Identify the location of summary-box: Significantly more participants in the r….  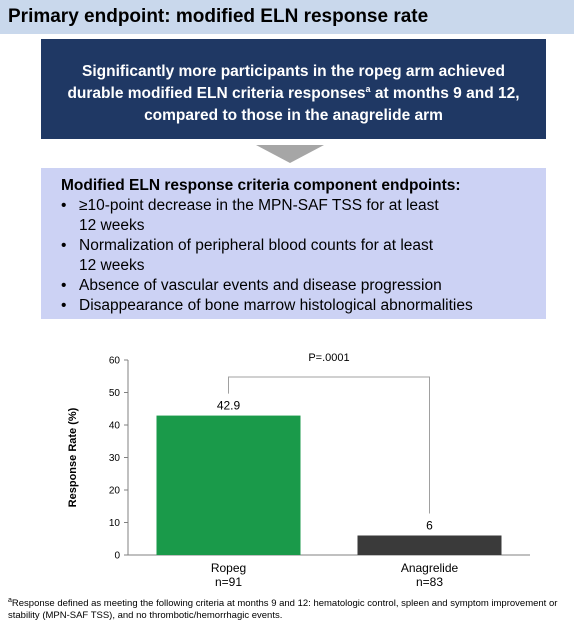
(293, 89).